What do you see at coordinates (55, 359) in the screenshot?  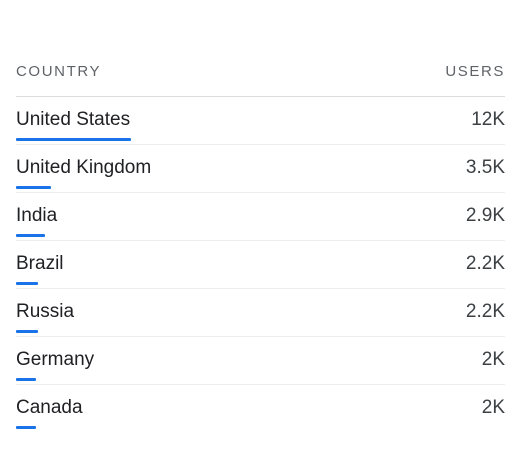 I see `country-name: Germany` at bounding box center [55, 359].